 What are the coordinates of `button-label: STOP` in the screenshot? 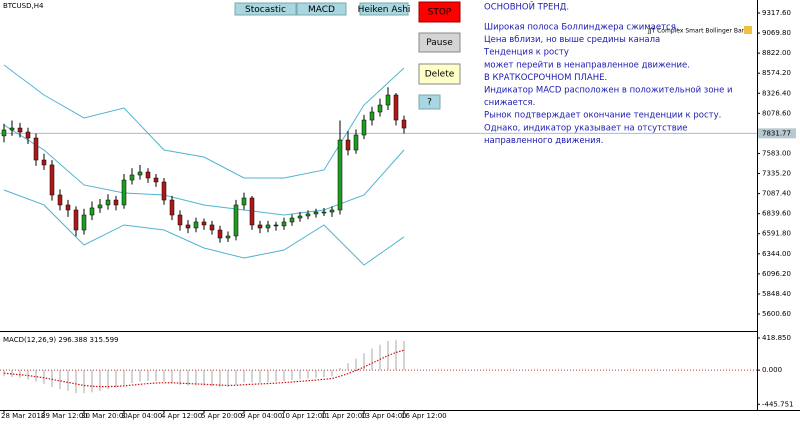 It's located at (440, 13).